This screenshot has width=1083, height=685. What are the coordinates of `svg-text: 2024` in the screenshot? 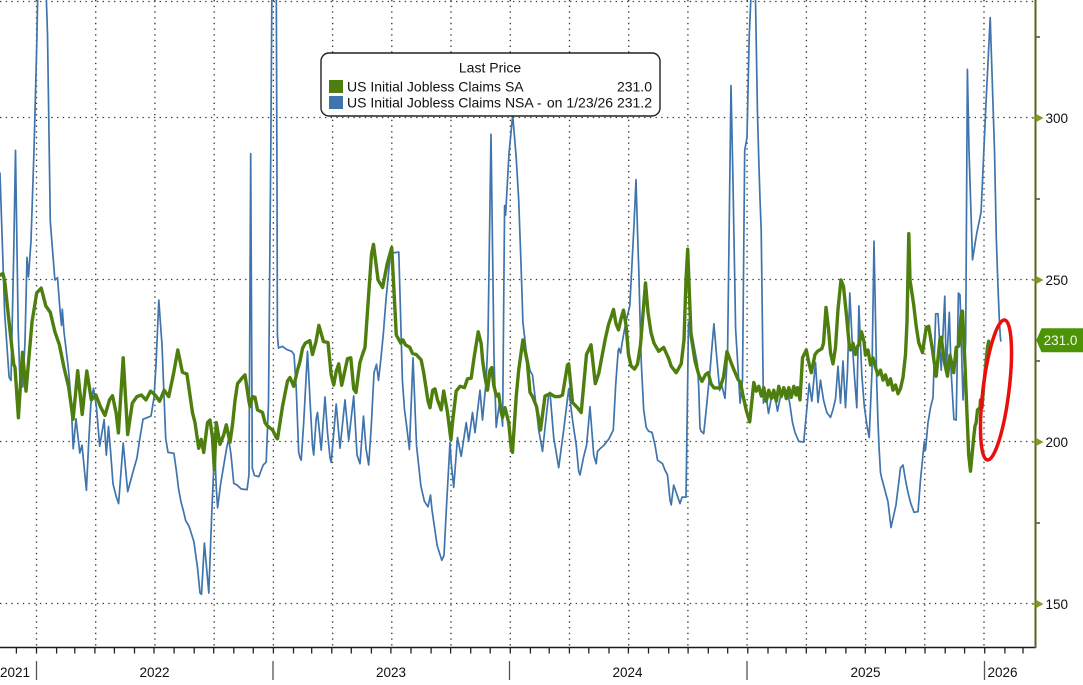 It's located at (627, 672).